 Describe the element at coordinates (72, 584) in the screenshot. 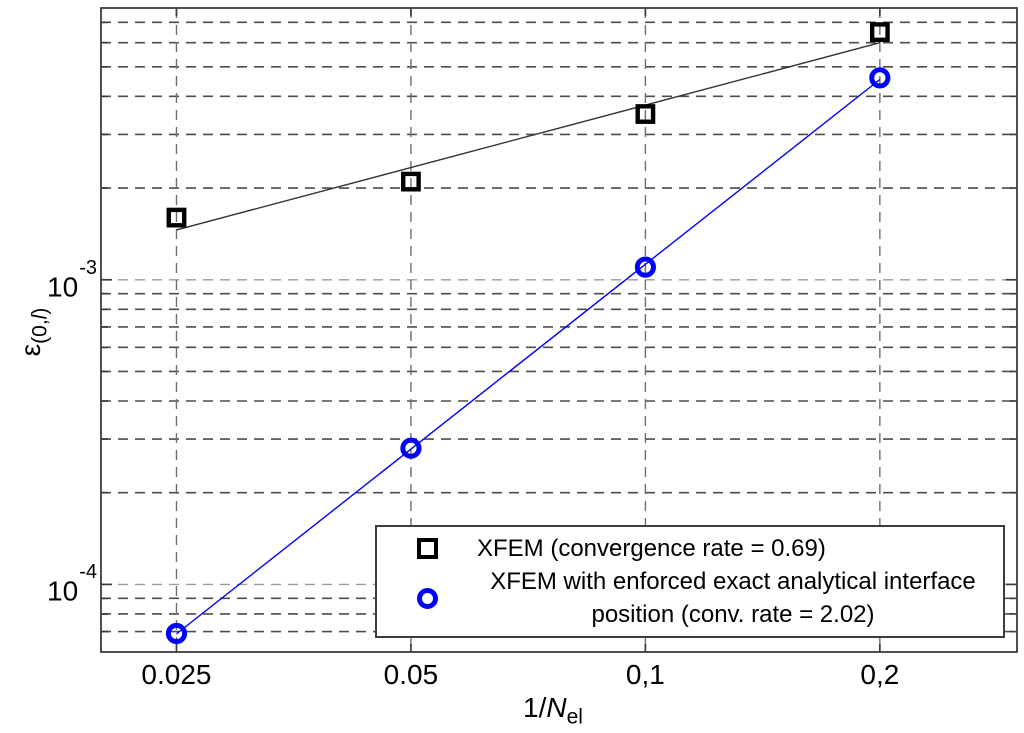

I see `y-tick-label: 10⁻⁴` at that location.